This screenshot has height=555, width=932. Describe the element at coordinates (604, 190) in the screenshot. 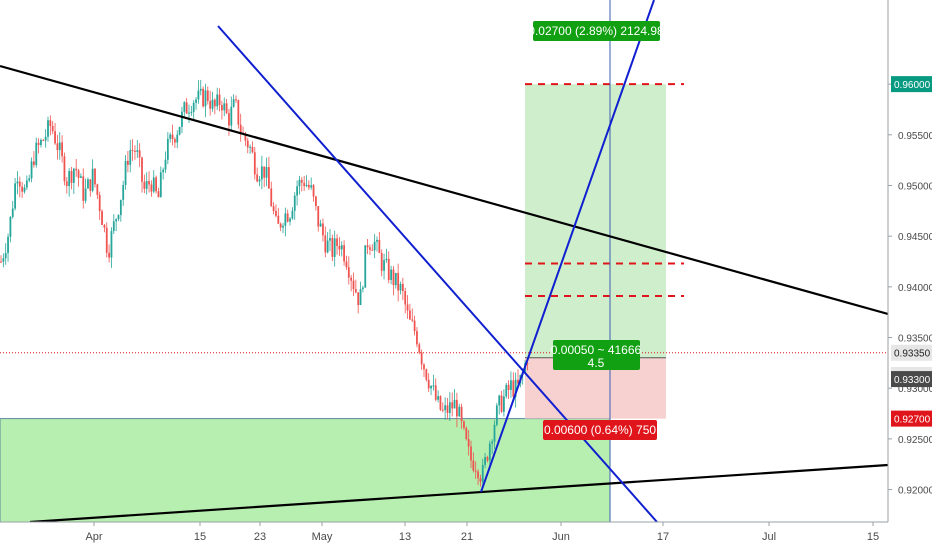

I see `target-dash-lines` at that location.